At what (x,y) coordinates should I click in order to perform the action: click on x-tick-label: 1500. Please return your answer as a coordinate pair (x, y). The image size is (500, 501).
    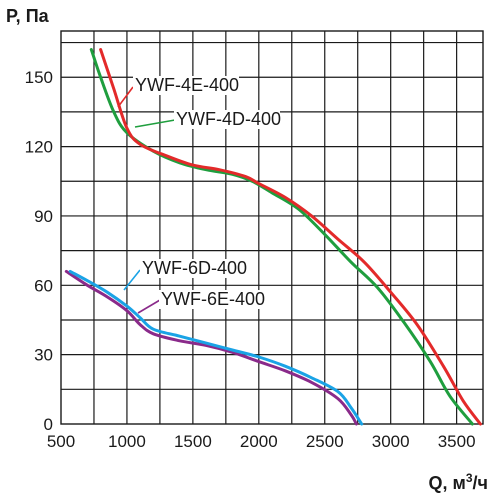
    Looking at the image, I should click on (193, 441).